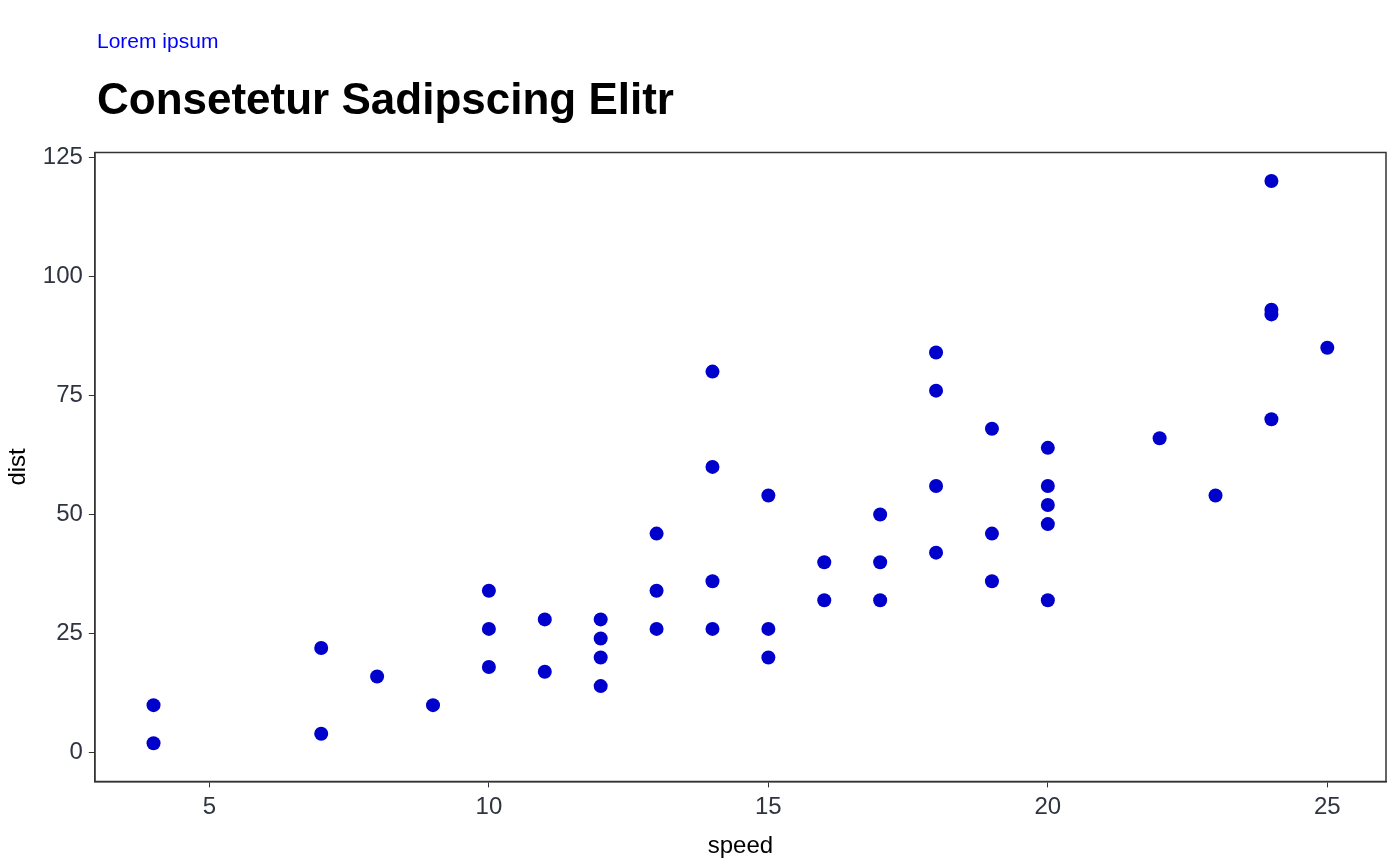  I want to click on x-tick-label: 20, so click(1048, 806).